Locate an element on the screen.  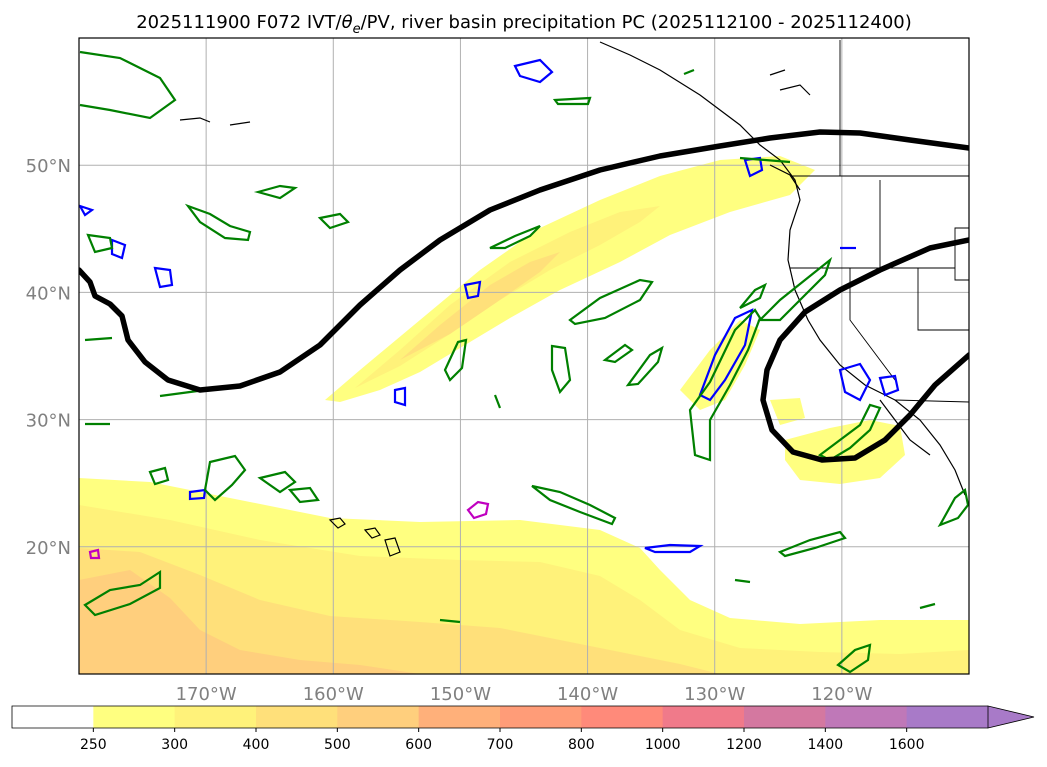
colorbar-tick-label: 700 is located at coordinates (500, 745).